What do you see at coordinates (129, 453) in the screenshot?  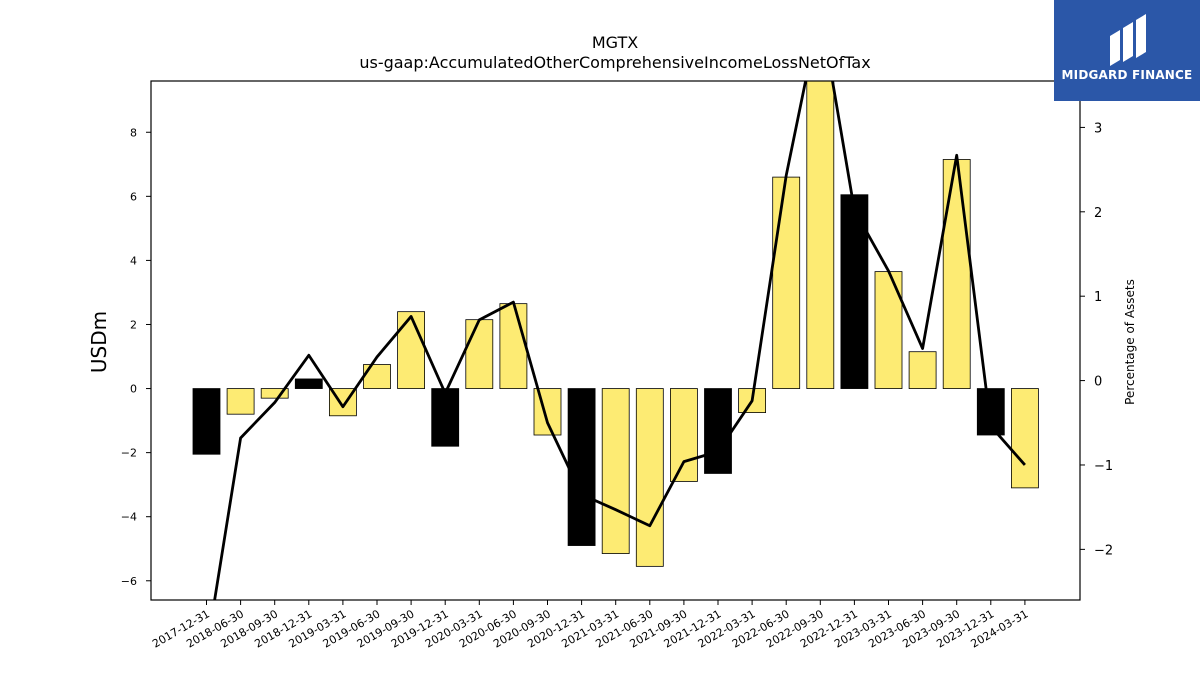 I see `y-tick-label: −2` at bounding box center [129, 453].